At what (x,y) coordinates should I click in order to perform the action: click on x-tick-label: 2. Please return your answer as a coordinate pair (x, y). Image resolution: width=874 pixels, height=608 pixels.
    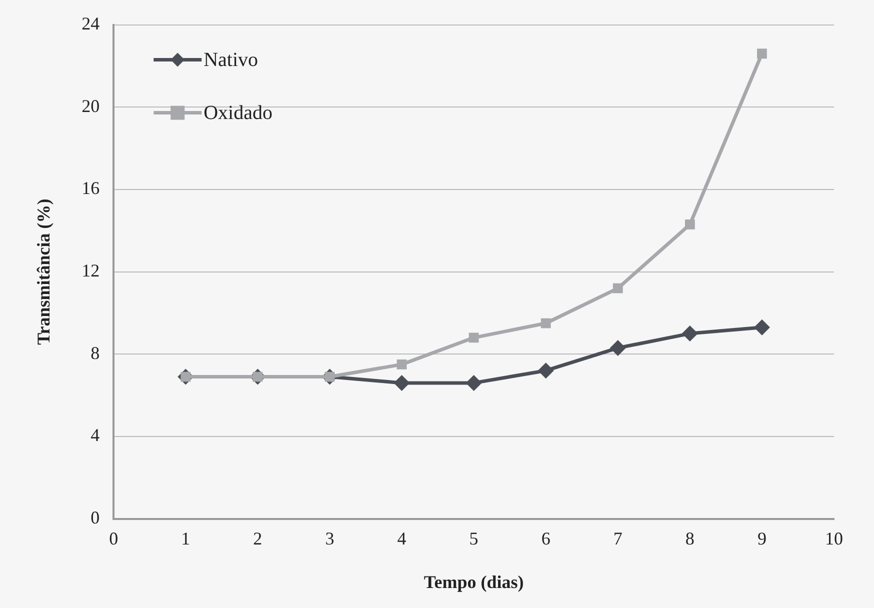
    Looking at the image, I should click on (257, 538).